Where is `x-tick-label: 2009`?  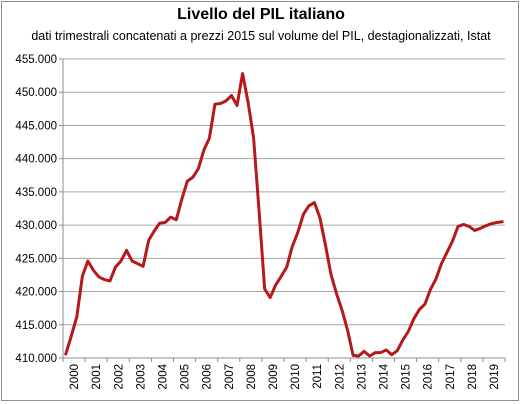
x-tick-label: 2009 is located at coordinates (274, 377).